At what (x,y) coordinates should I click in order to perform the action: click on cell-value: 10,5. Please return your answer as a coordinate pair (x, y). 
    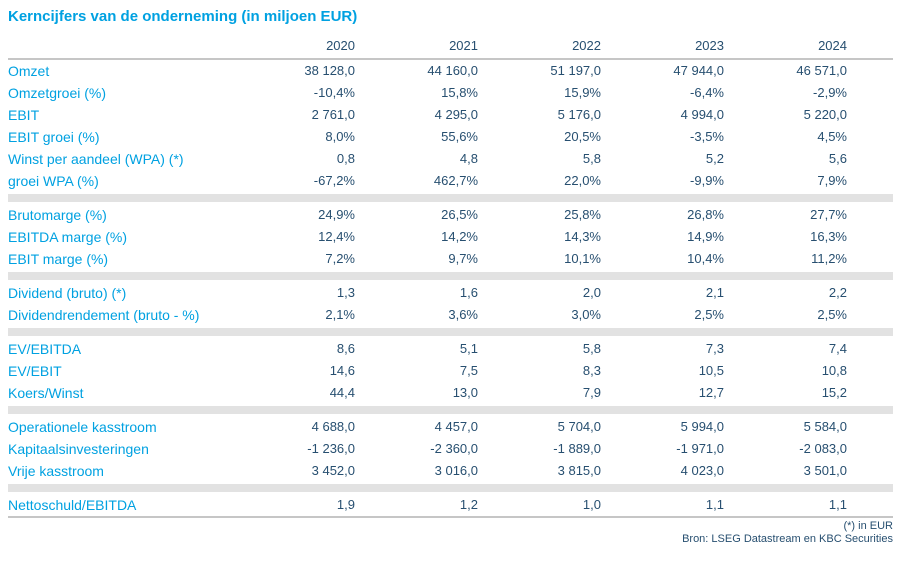
    Looking at the image, I should click on (711, 370).